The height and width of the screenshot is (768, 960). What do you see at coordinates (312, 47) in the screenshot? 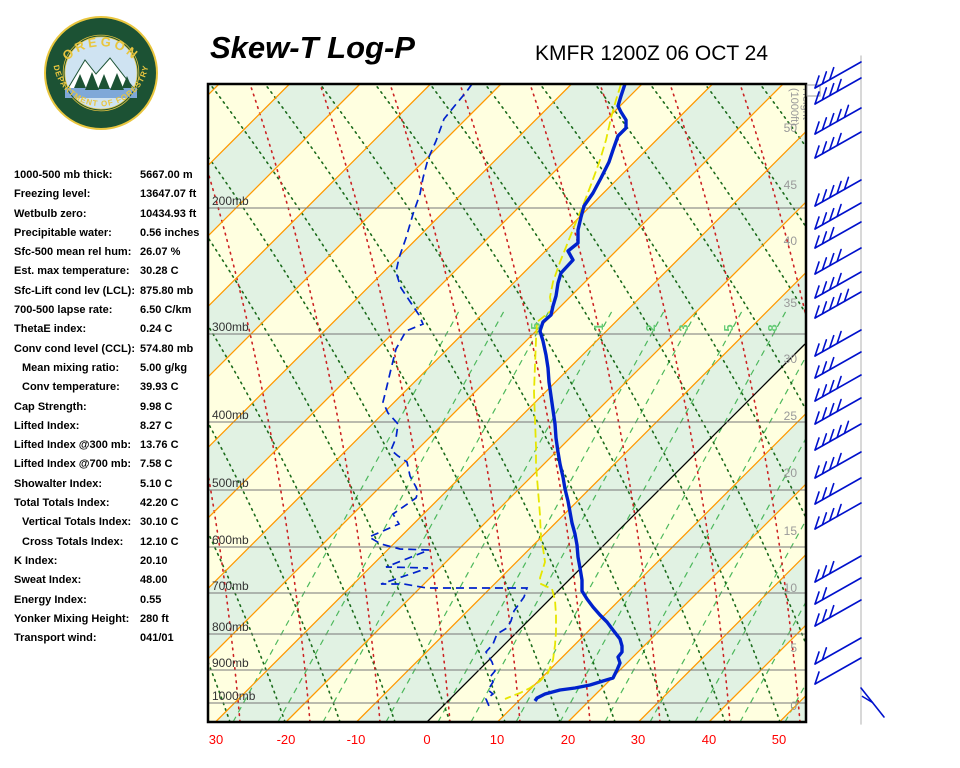
I see `page-title: Skew-T Log-P` at bounding box center [312, 47].